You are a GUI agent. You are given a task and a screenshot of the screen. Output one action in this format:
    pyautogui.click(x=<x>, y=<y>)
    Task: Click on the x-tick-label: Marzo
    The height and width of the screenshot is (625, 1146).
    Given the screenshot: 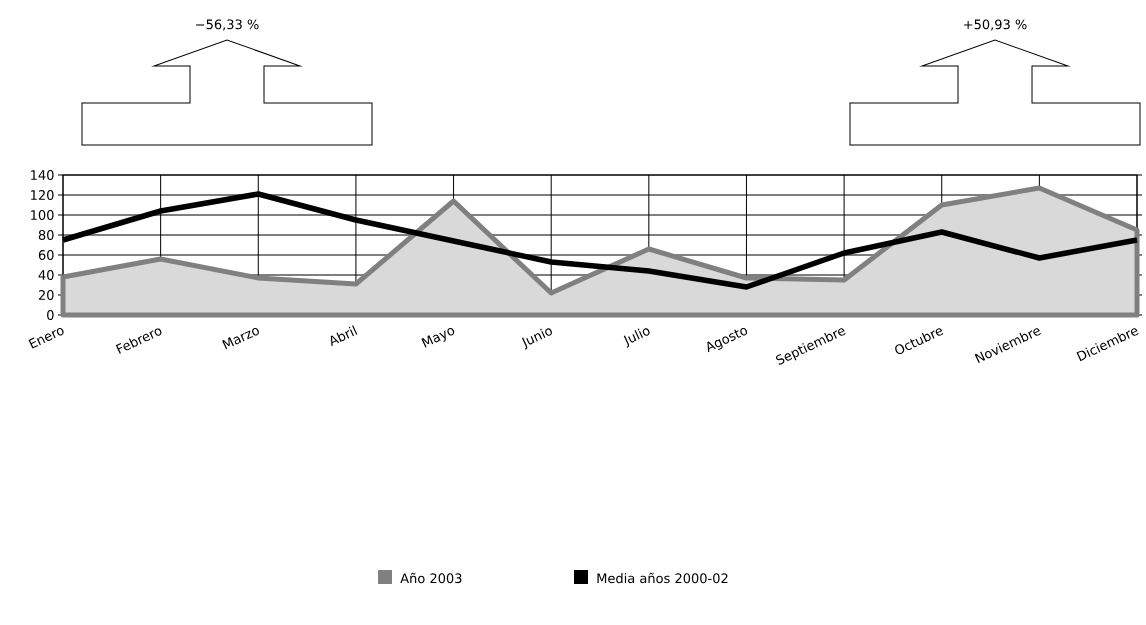 What is the action you would take?
    pyautogui.click(x=240, y=339)
    